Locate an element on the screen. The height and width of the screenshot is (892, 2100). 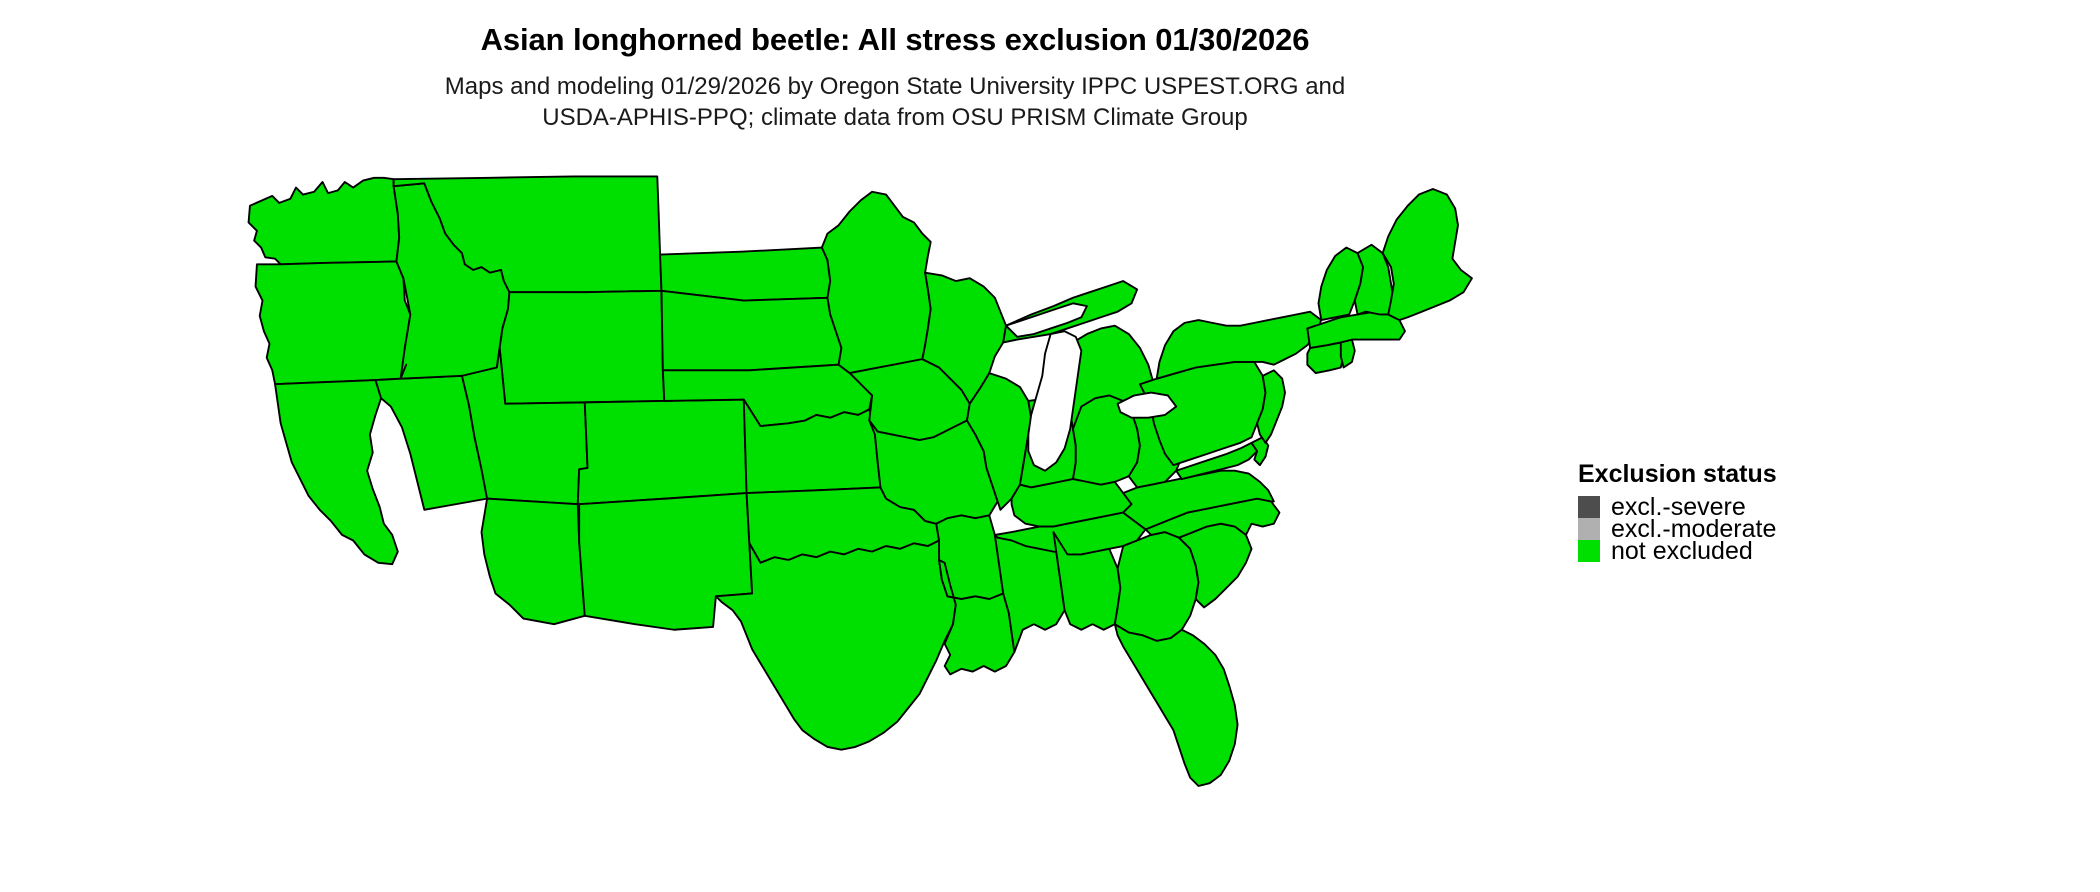
legend-item-excl-severe: excl.-severe is located at coordinates (1798, 507).